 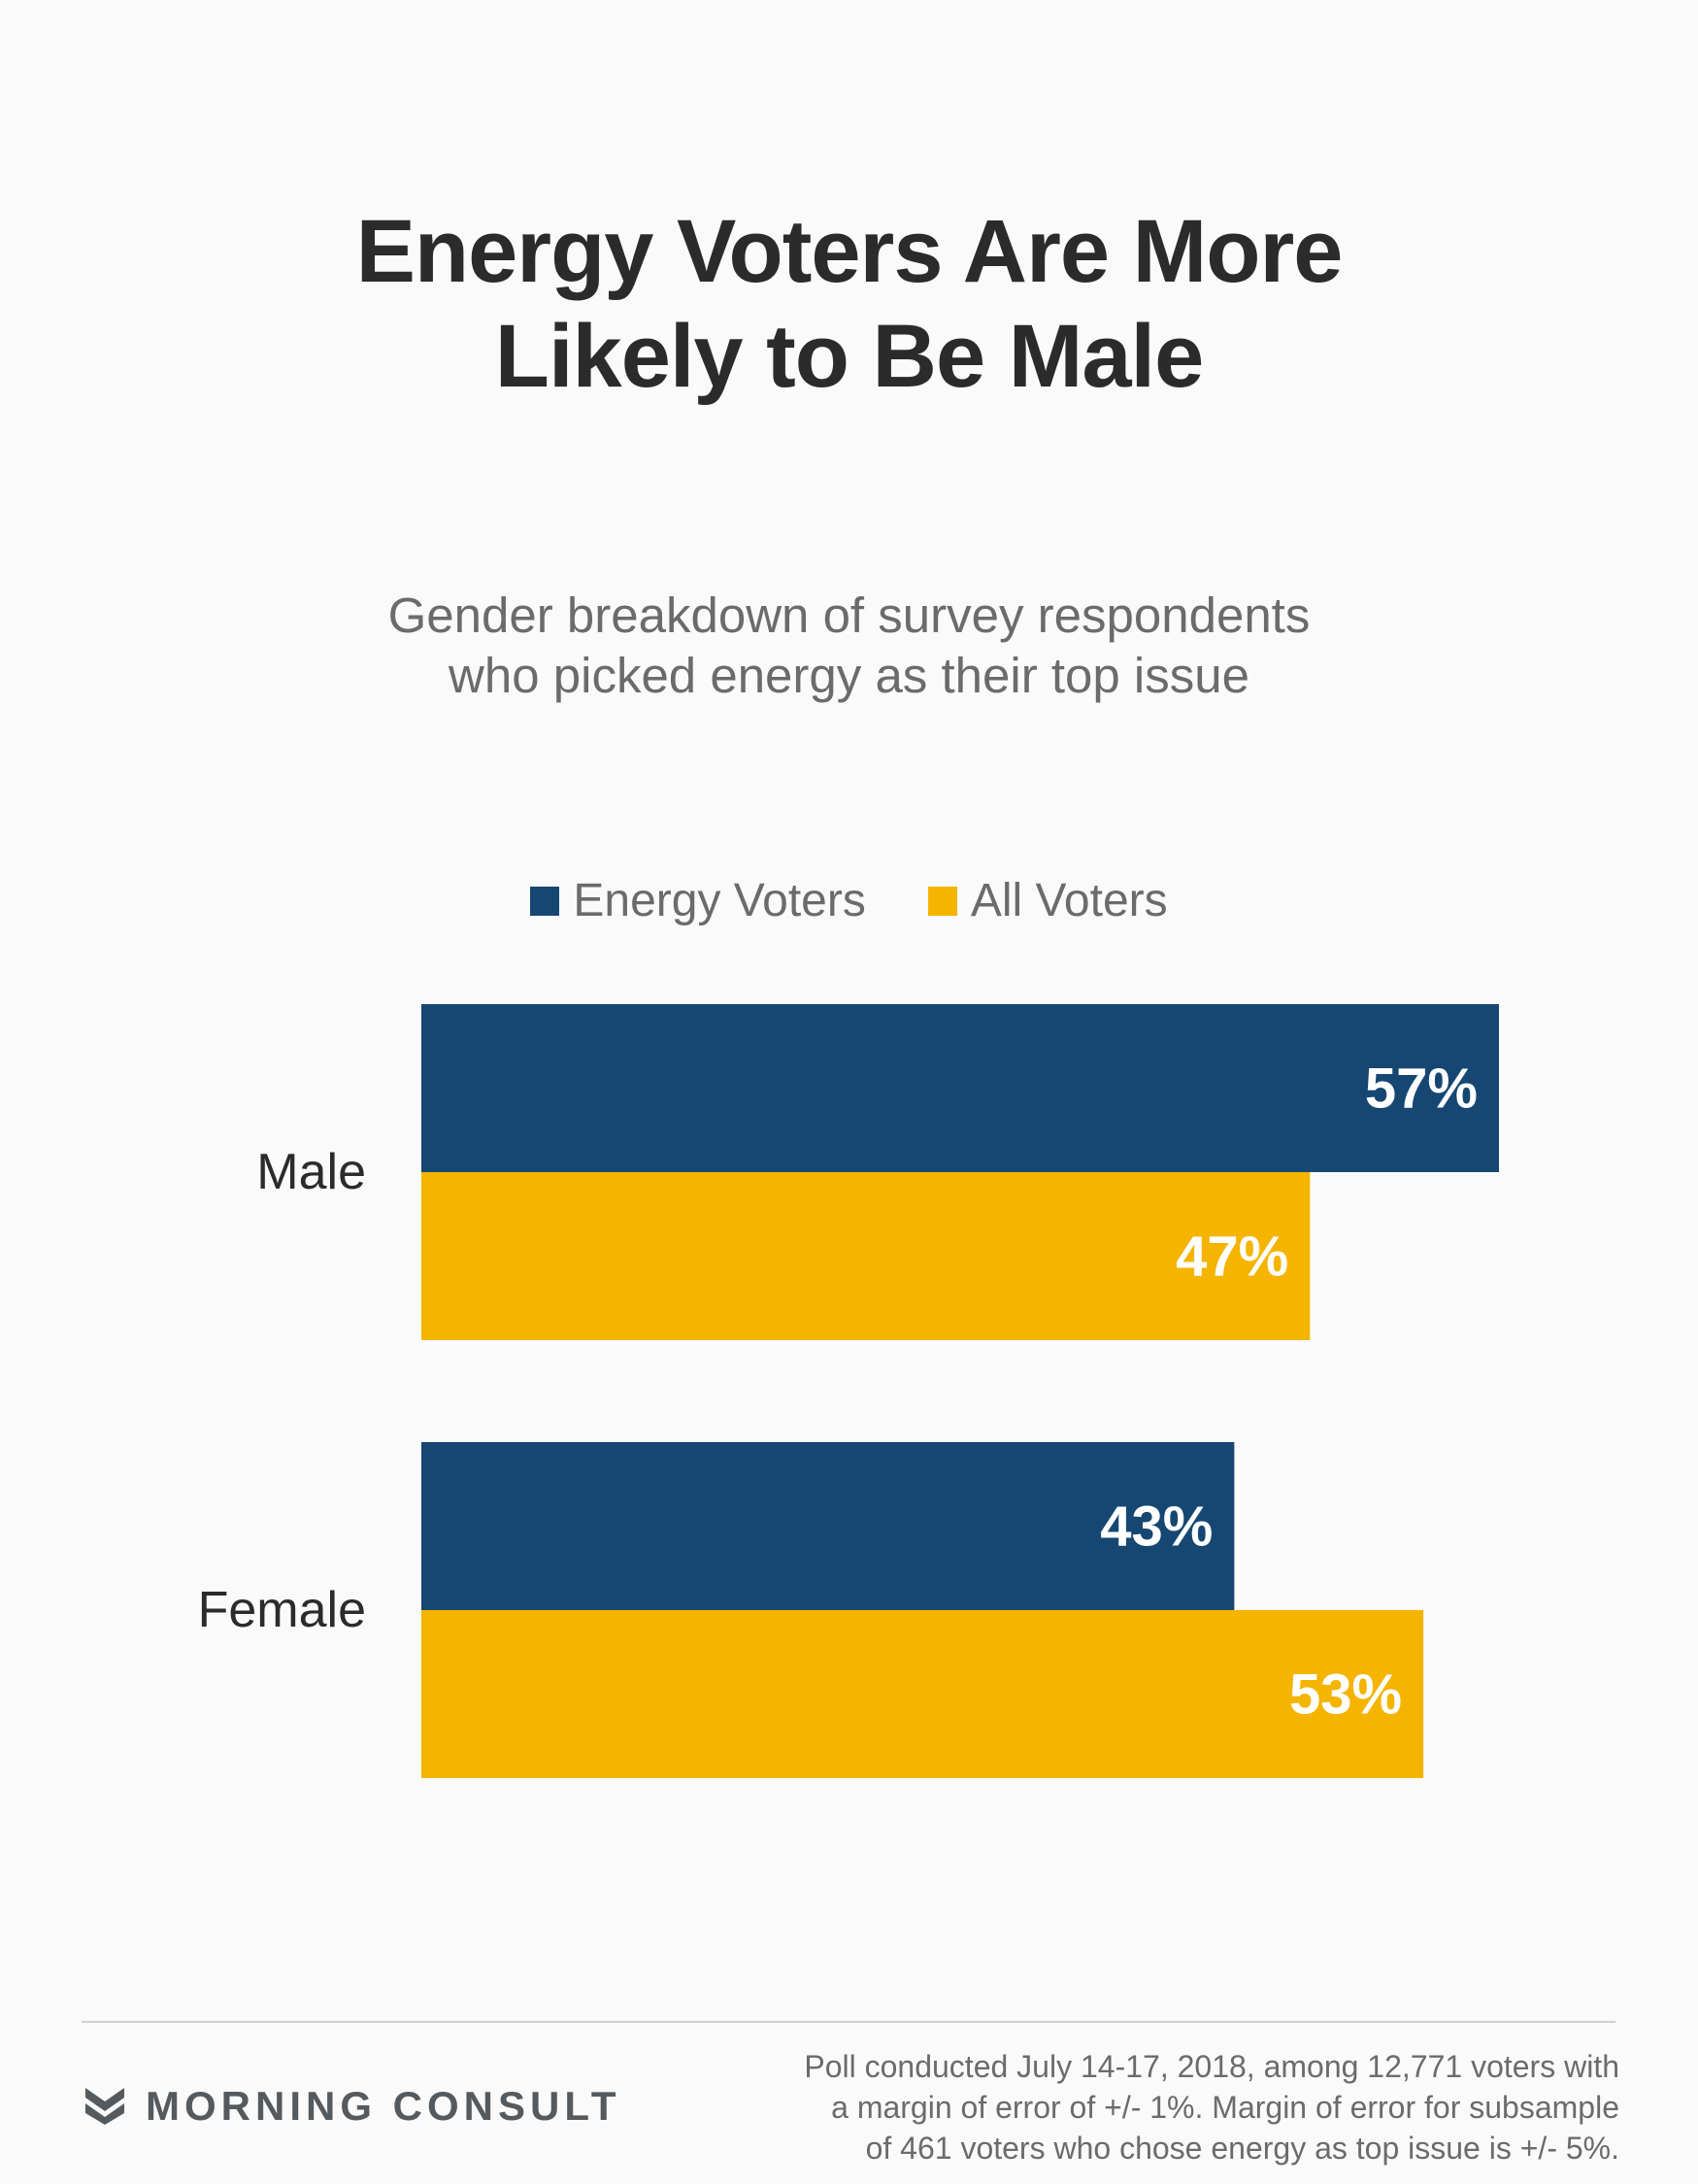 I want to click on legend-item-energy-voters: Energy Voters, so click(x=698, y=900).